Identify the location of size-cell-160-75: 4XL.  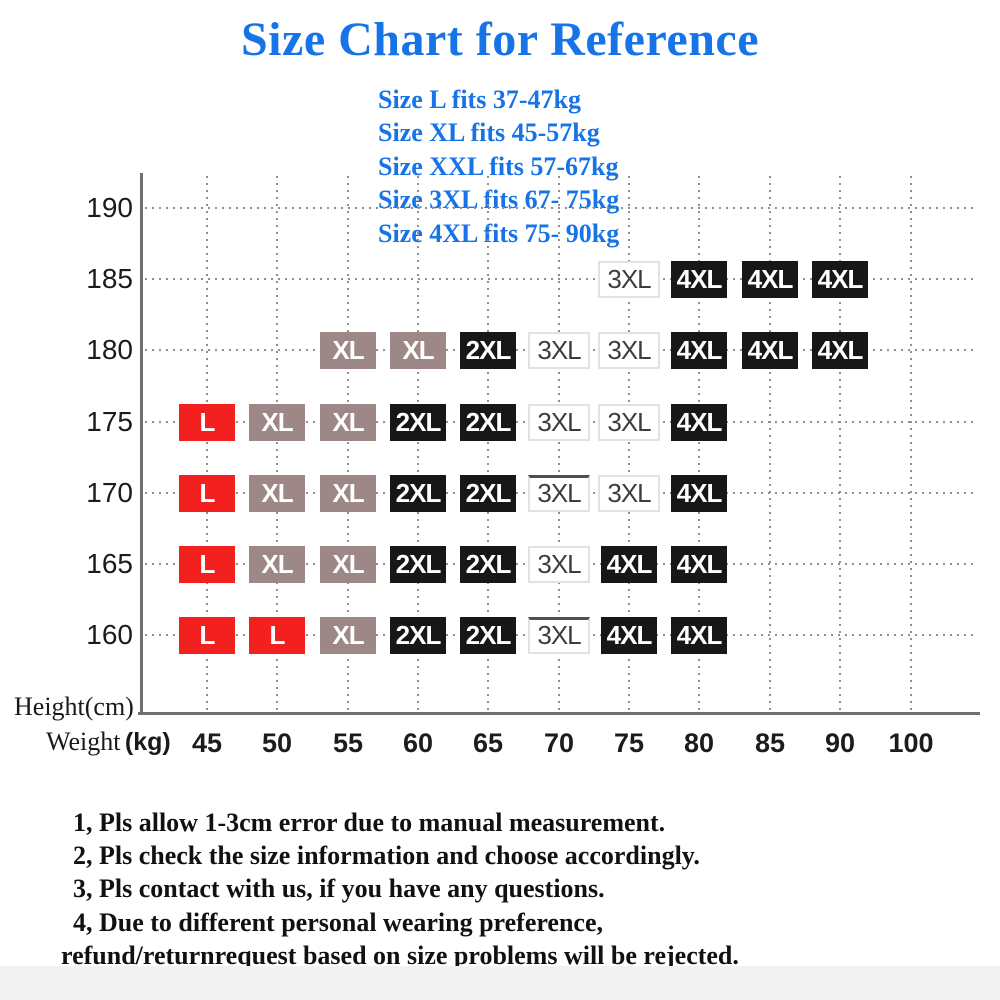
(629, 635).